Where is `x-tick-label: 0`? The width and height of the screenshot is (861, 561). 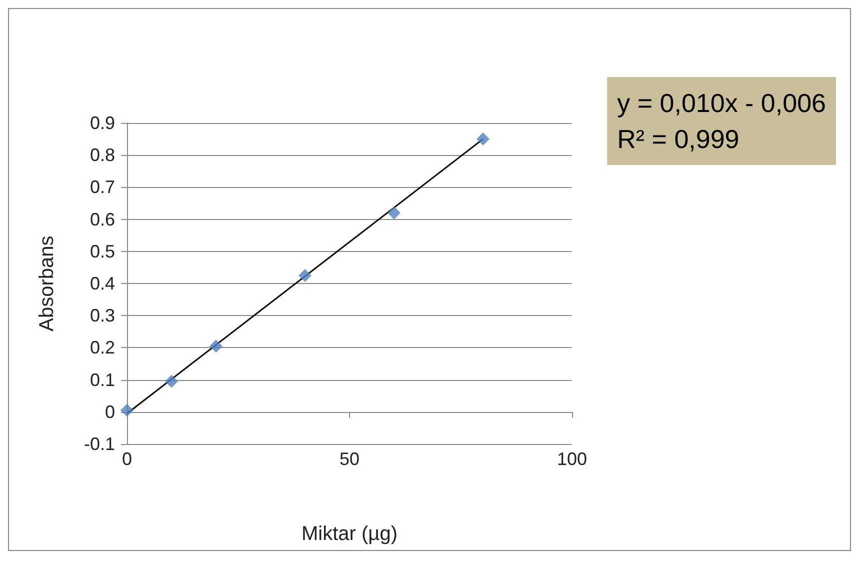 x-tick-label: 0 is located at coordinates (127, 459).